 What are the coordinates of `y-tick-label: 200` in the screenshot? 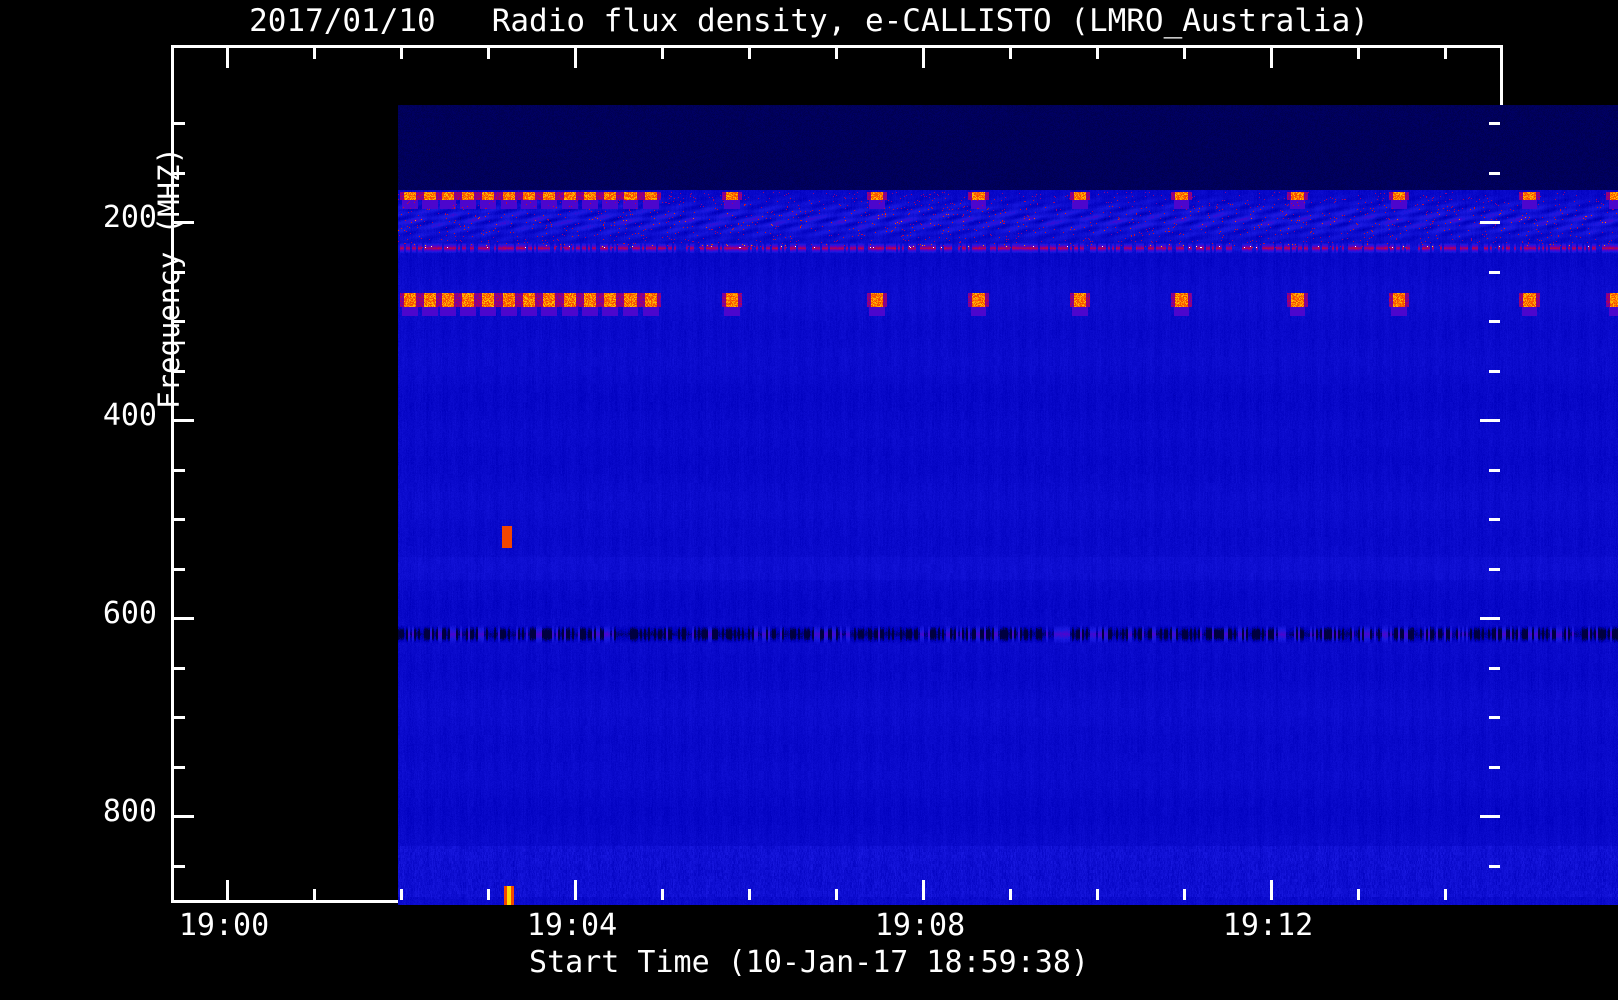 It's located at (129, 217).